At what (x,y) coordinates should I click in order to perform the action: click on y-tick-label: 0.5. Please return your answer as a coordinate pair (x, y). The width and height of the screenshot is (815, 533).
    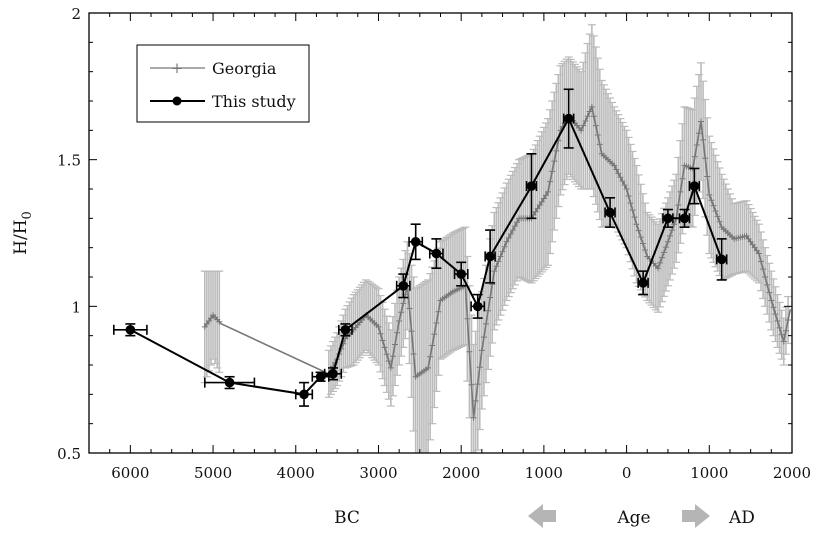
    Looking at the image, I should click on (69, 454).